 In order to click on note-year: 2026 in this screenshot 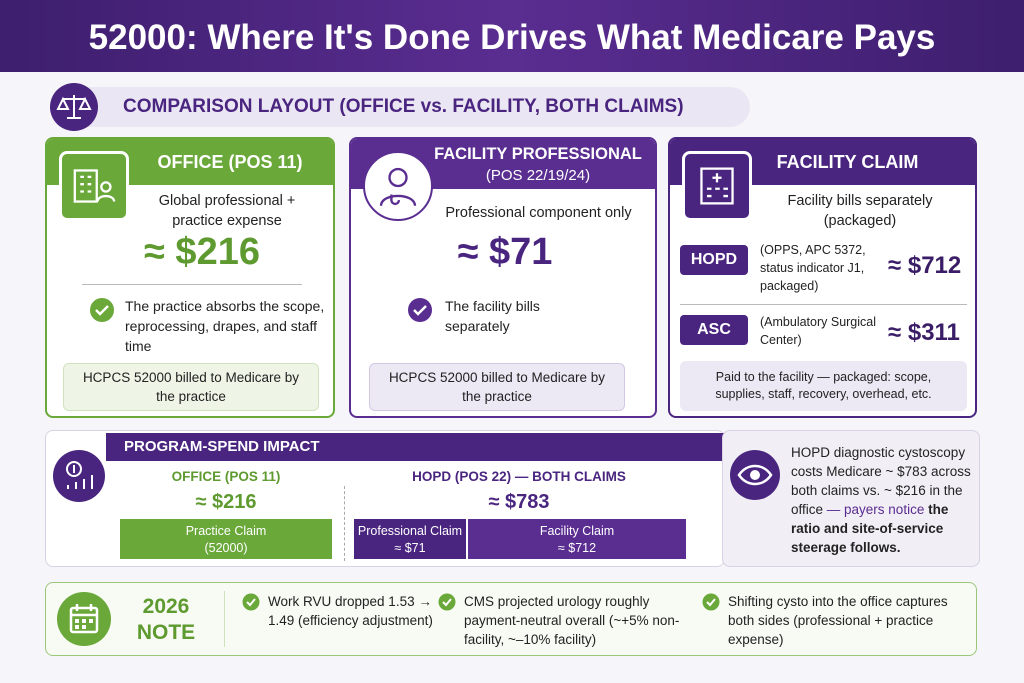, I will do `click(166, 606)`.